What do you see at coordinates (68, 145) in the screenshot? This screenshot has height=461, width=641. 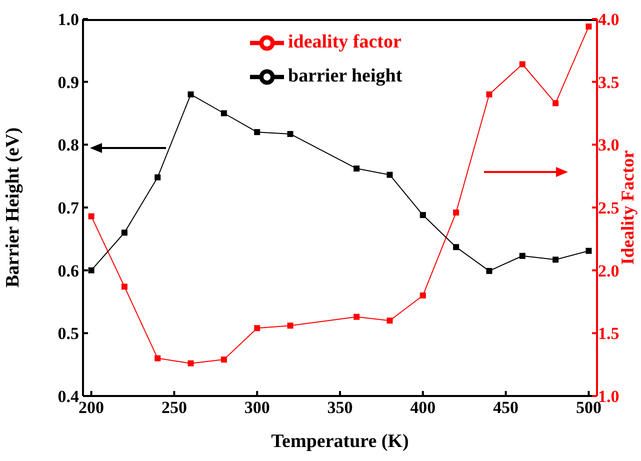 I see `y-tick-label: 0.8` at bounding box center [68, 145].